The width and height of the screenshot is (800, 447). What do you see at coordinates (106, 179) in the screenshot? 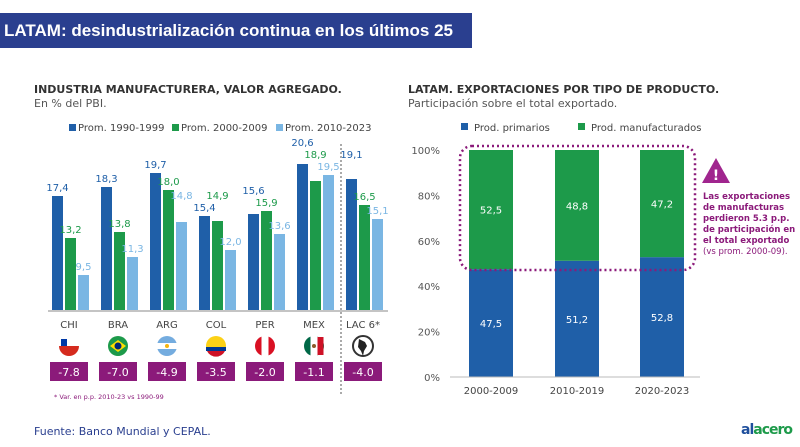
I see `value-label: 18,3` at bounding box center [106, 179].